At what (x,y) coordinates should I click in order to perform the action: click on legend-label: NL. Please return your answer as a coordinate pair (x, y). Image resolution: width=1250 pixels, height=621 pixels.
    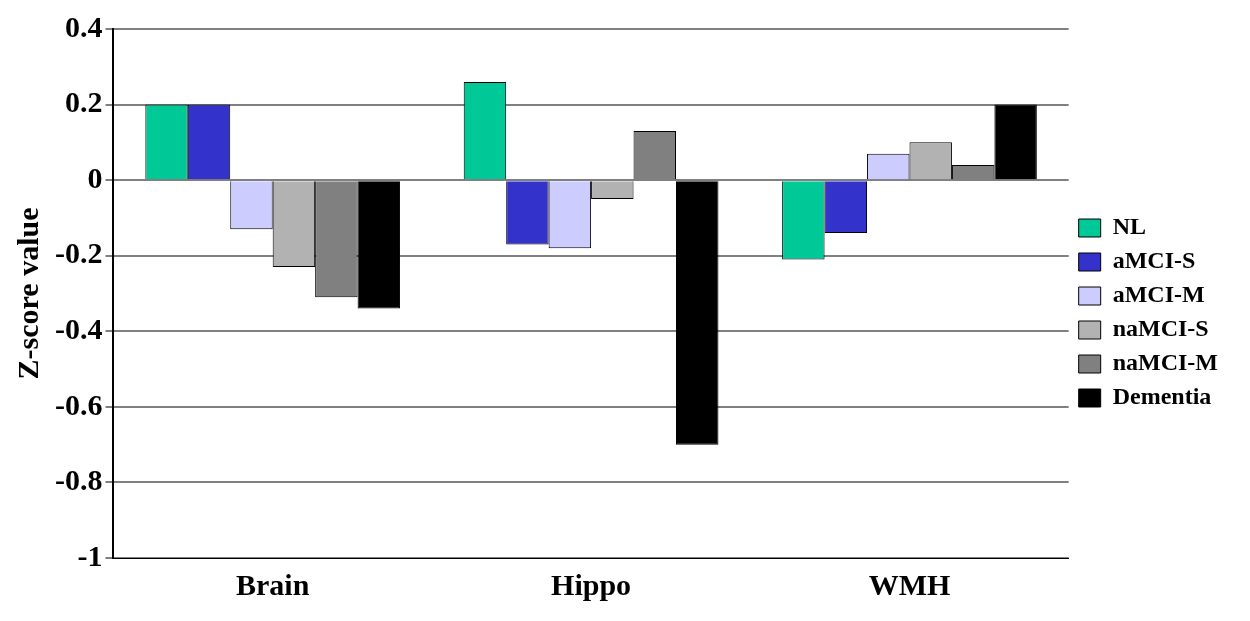
    Looking at the image, I should click on (1129, 226).